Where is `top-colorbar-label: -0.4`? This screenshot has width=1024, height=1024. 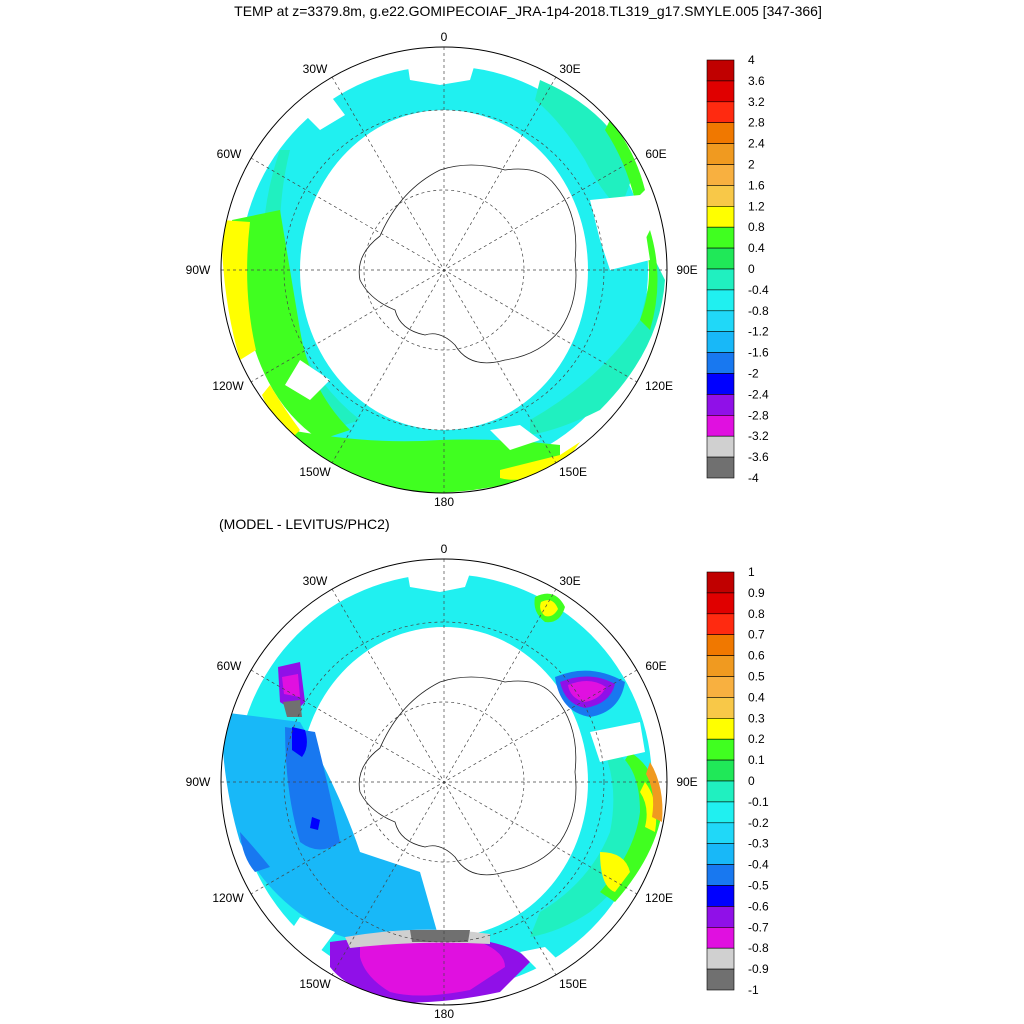 top-colorbar-label: -0.4 is located at coordinates (758, 290).